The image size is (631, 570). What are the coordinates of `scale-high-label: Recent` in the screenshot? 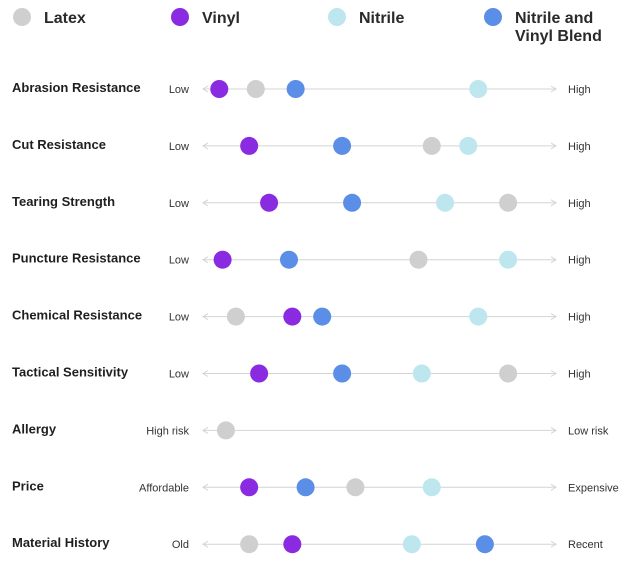 It's located at (585, 545).